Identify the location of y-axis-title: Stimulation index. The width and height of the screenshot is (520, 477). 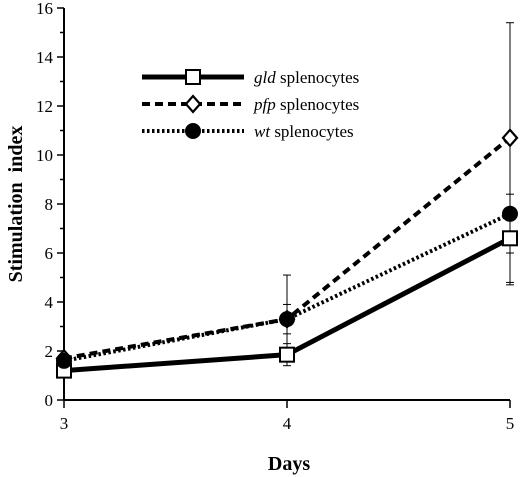
(16, 204).